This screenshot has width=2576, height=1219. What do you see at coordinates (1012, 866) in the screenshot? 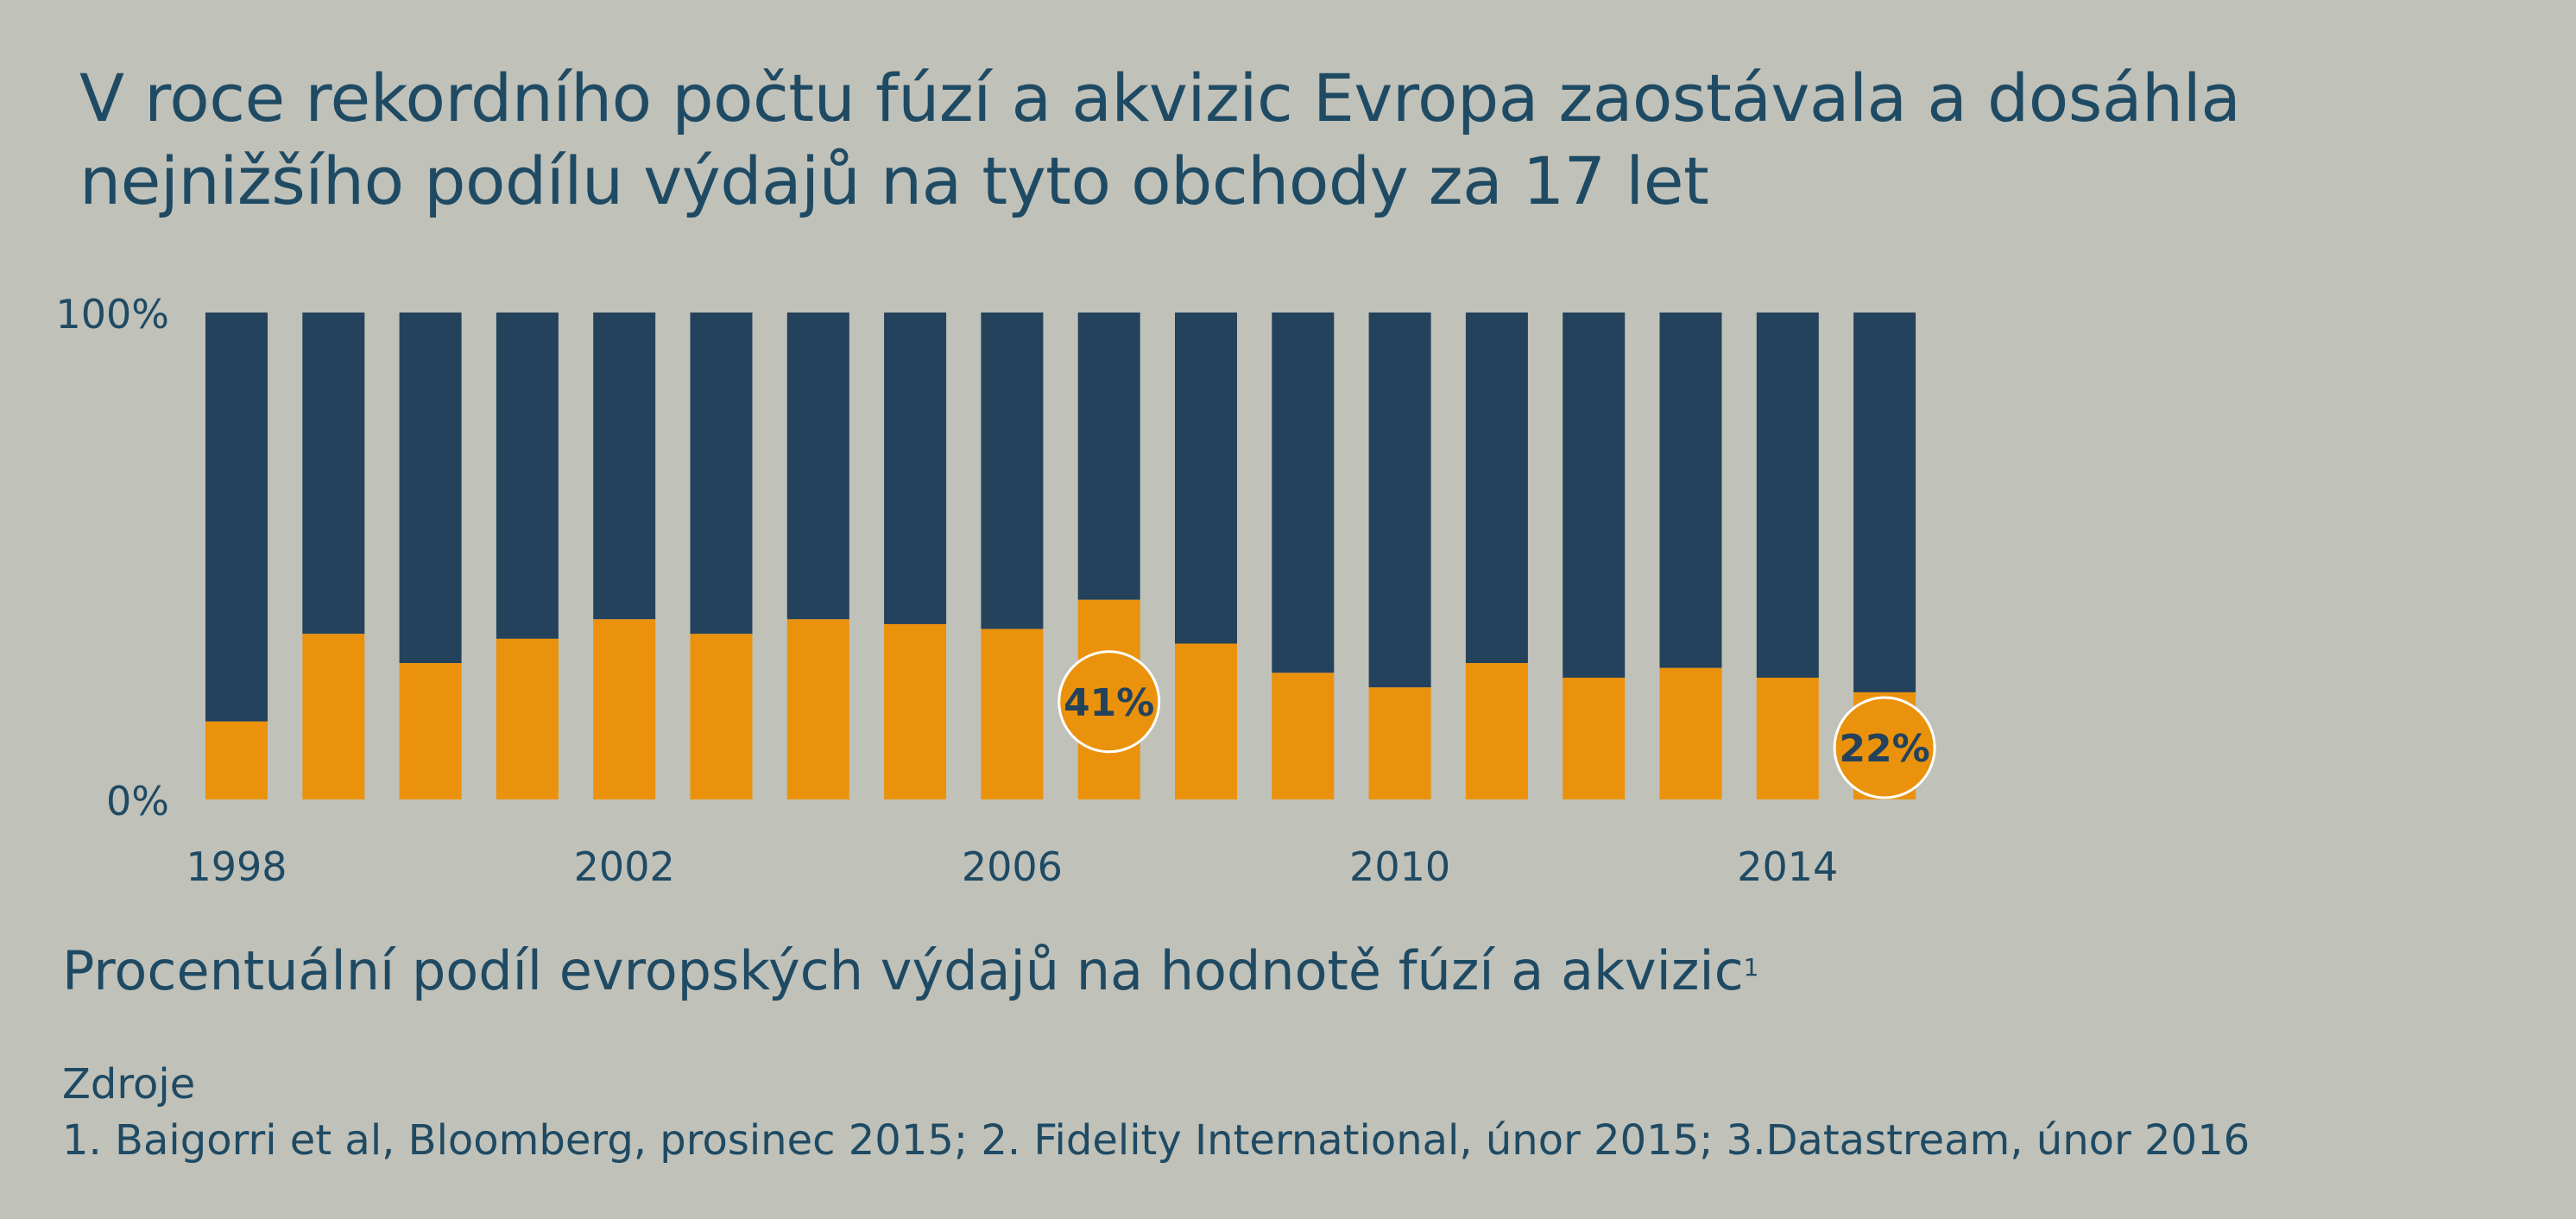
I see `x-tick-label-2006: 2006` at bounding box center [1012, 866].